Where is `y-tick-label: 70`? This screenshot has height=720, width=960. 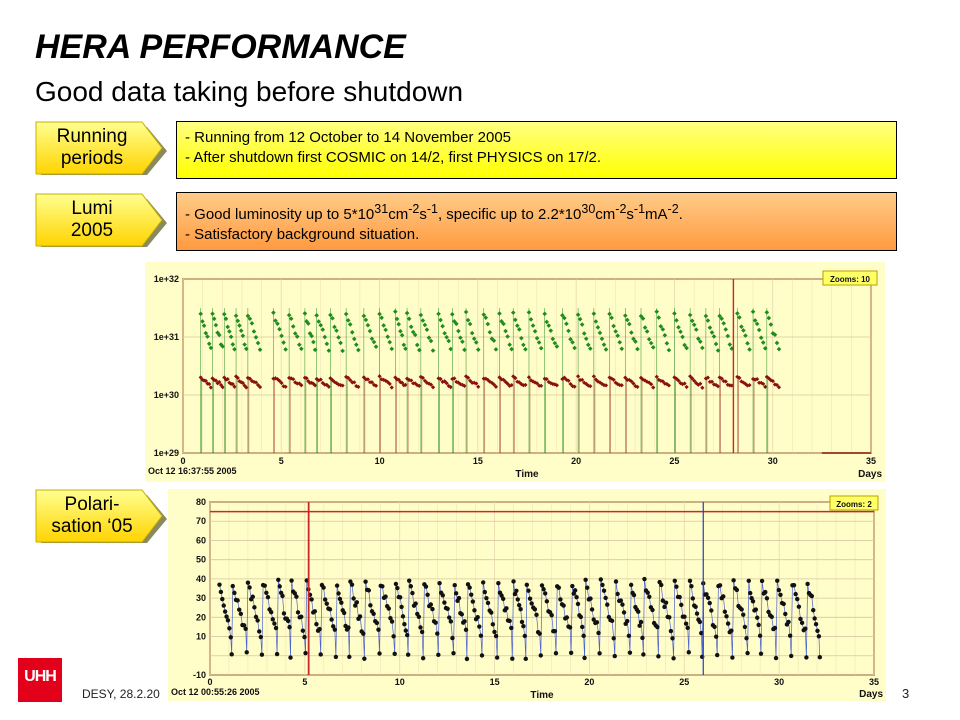 y-tick-label: 70 is located at coordinates (201, 521).